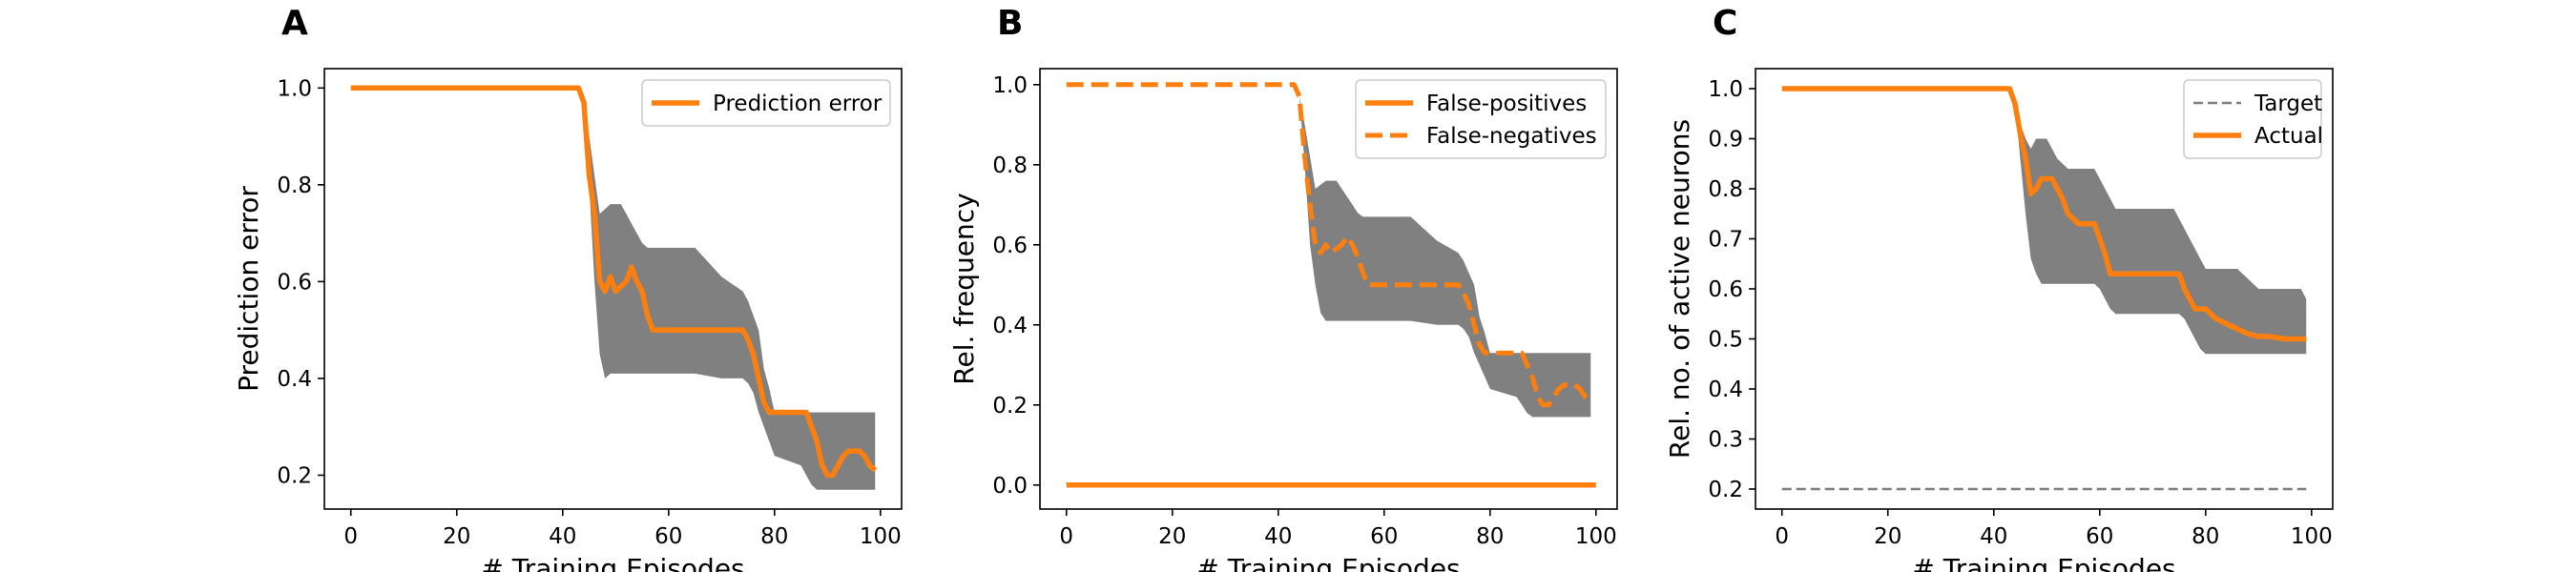 The height and width of the screenshot is (572, 2576). I want to click on legend: Target Actual, so click(2253, 119).